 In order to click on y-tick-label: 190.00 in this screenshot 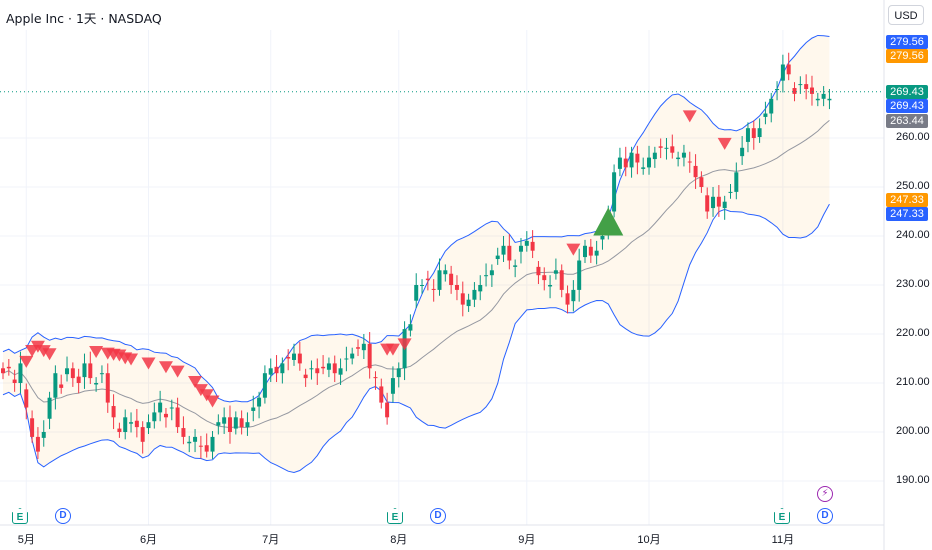, I will do `click(913, 480)`.